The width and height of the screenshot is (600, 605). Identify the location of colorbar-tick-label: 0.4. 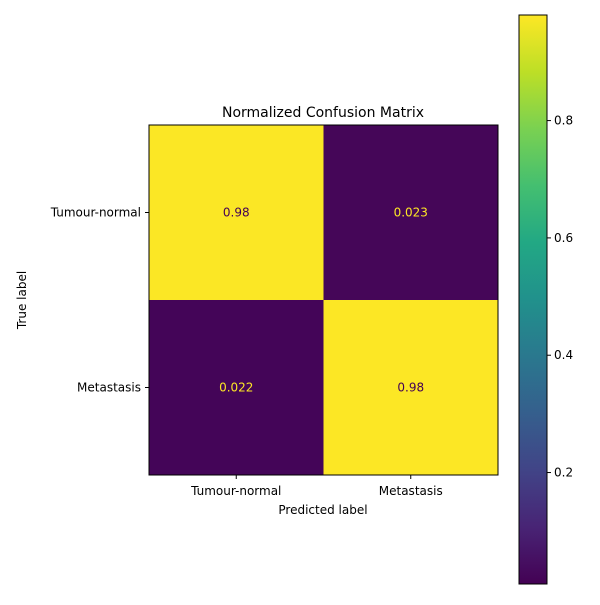
(563, 355).